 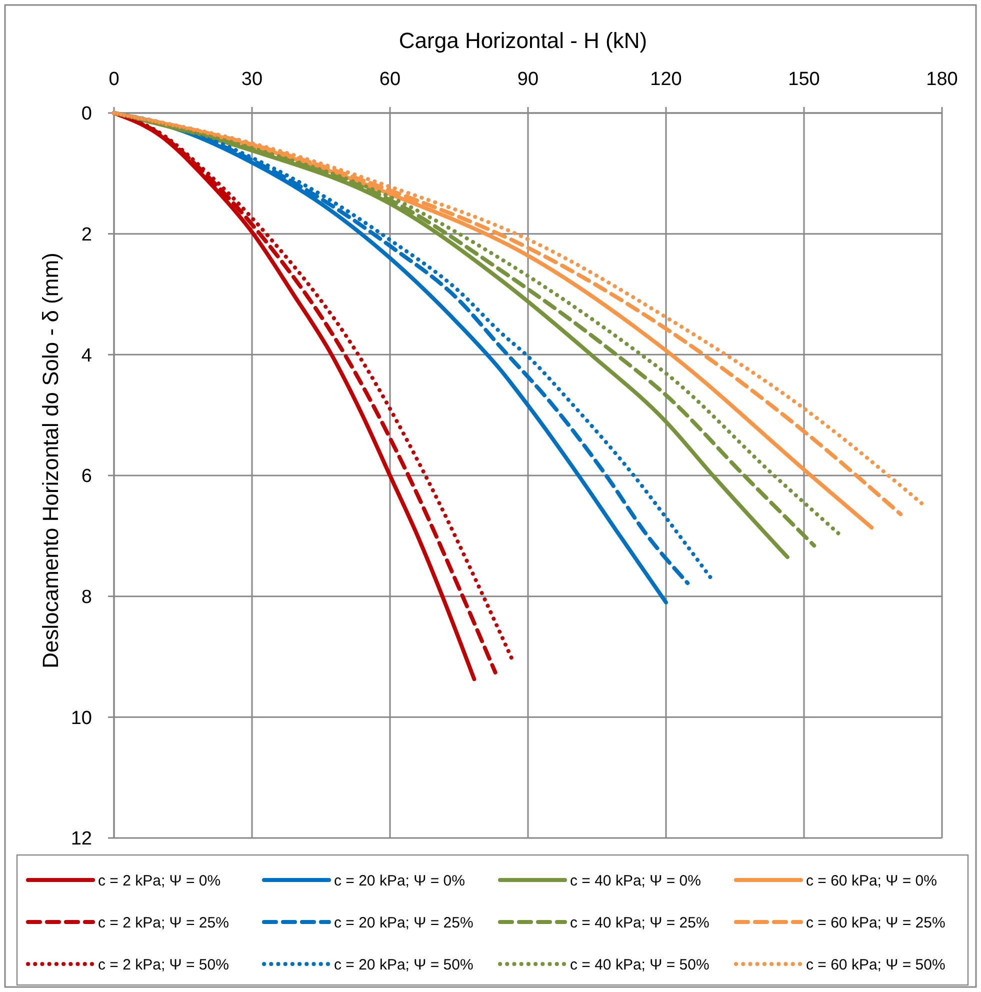 I want to click on x-tick-label: 150, so click(x=804, y=79).